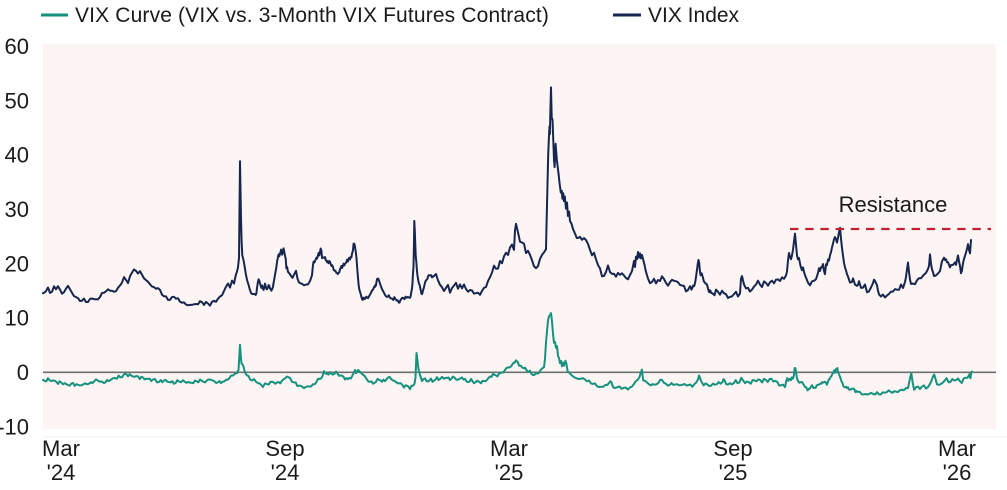  I want to click on svg-text: 40, so click(17, 155).